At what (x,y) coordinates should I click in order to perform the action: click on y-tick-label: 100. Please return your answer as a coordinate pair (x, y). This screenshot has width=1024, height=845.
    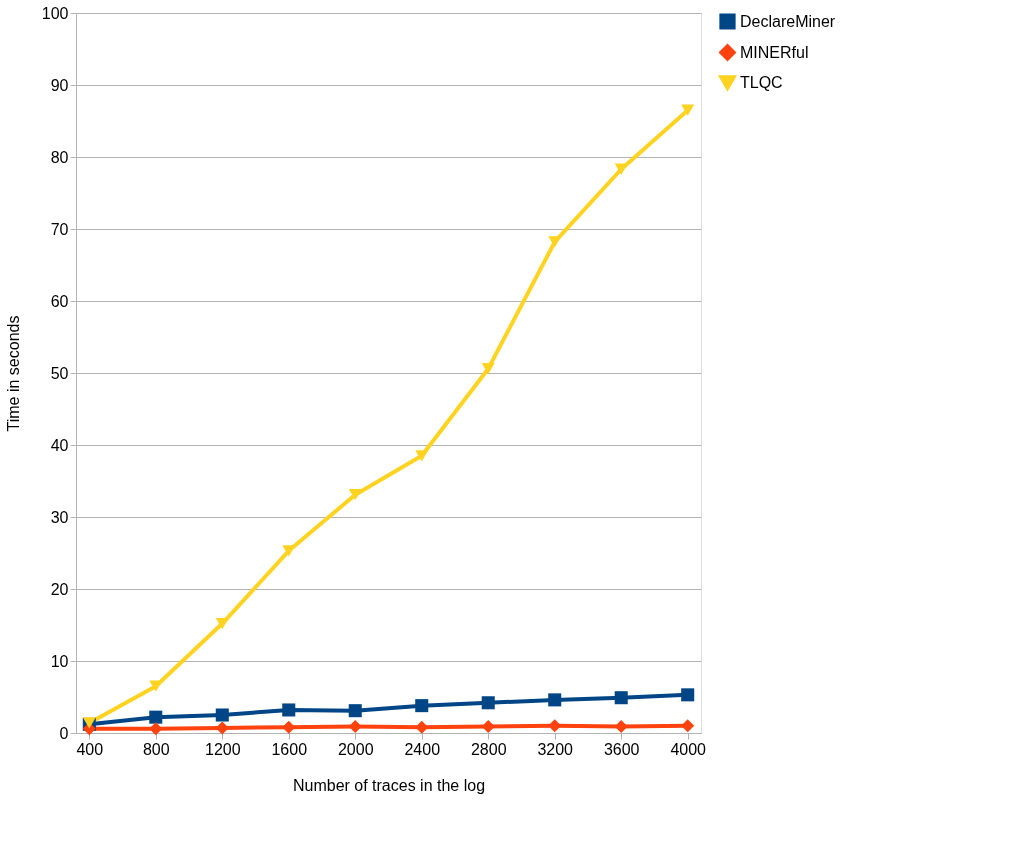
    Looking at the image, I should click on (55, 13).